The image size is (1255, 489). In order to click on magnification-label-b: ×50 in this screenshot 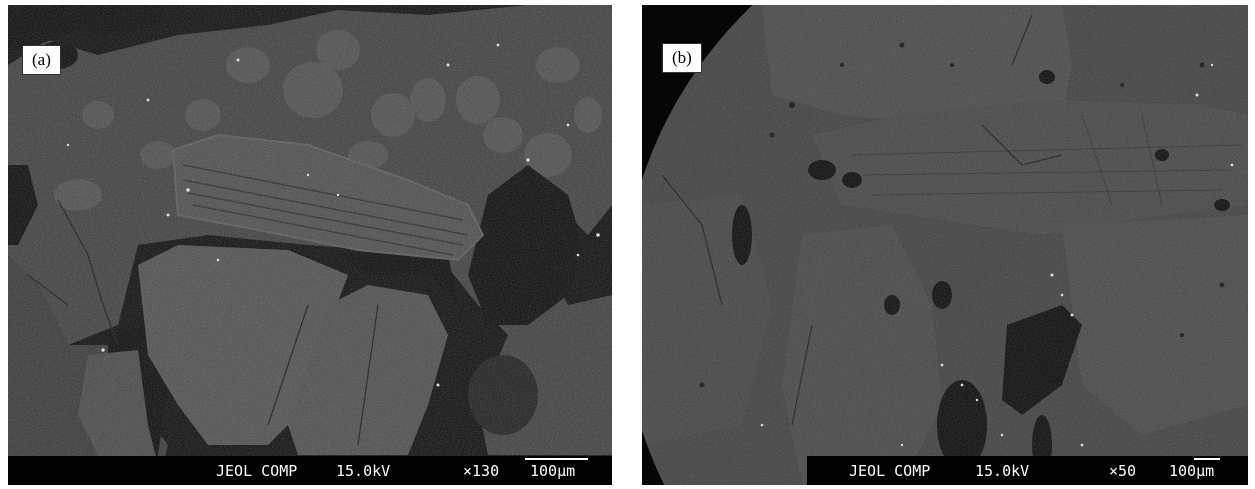, I will do `click(1123, 471)`.